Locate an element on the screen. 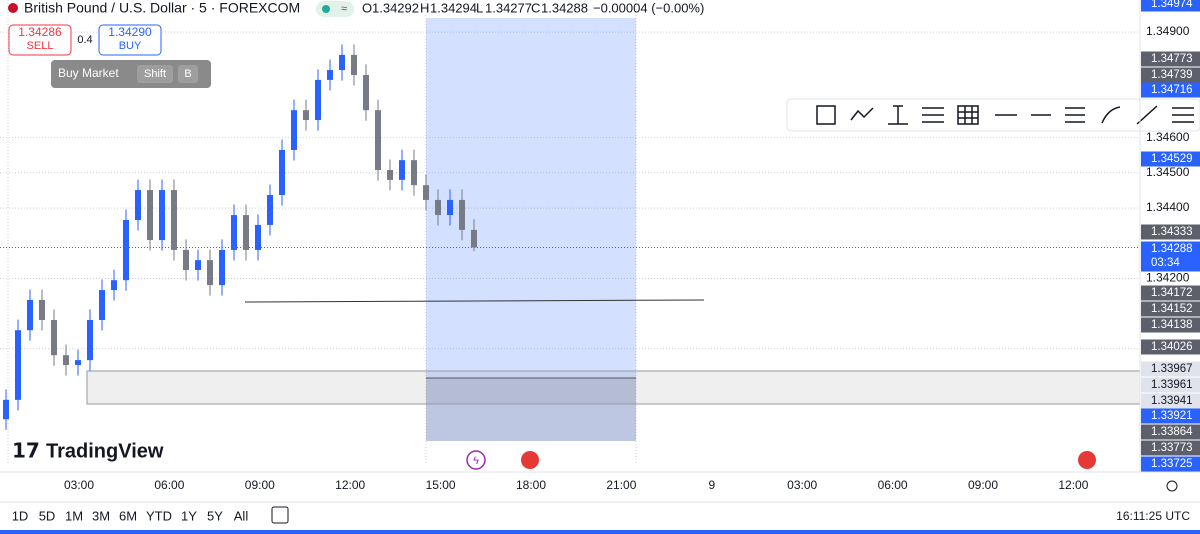 Image resolution: width=1200 pixels, height=534 pixels. price-tag-label: 1.33967 is located at coordinates (1172, 369).